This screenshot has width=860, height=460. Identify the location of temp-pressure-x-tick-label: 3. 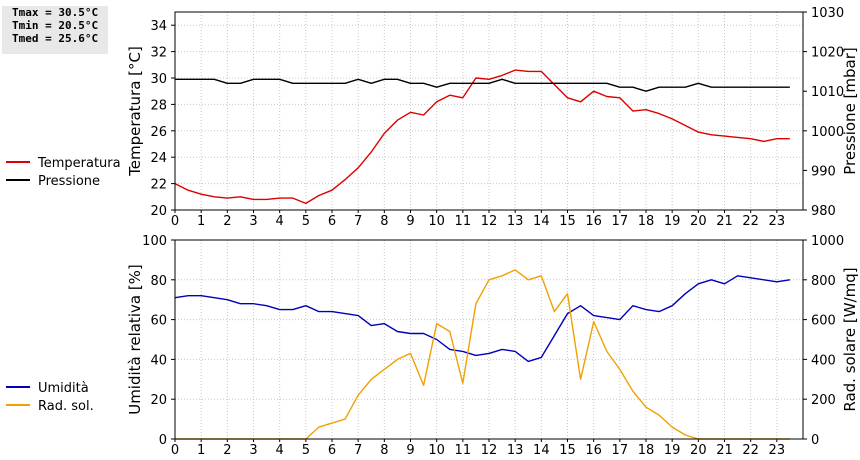
(253, 221).